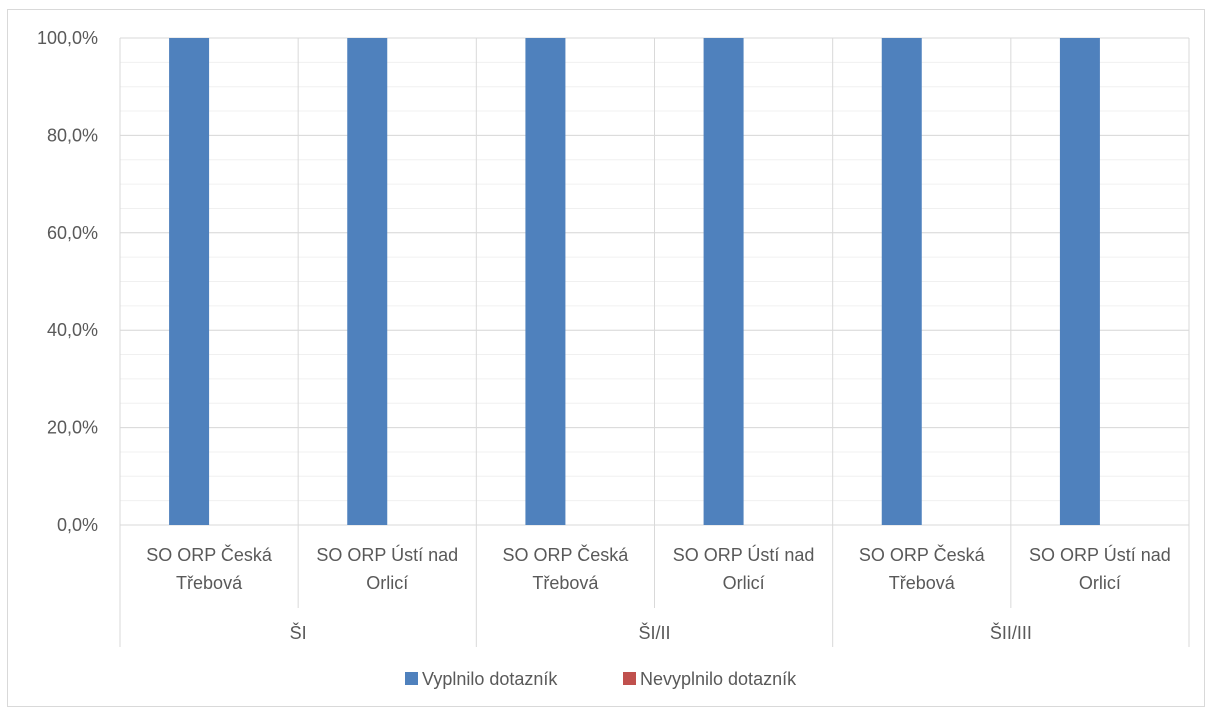 The height and width of the screenshot is (715, 1214). Describe the element at coordinates (72, 428) in the screenshot. I see `y-tick-label: 20,0%` at that location.